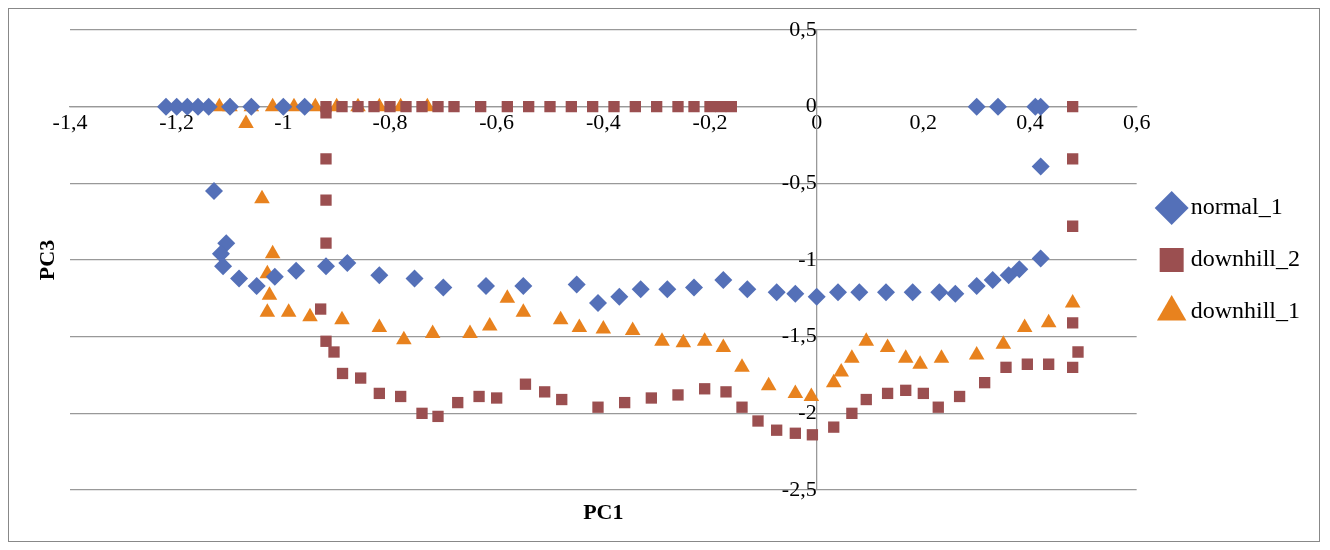 This screenshot has width=1330, height=550. Describe the element at coordinates (1245, 258) in the screenshot. I see `legend-label: downhill_2` at that location.